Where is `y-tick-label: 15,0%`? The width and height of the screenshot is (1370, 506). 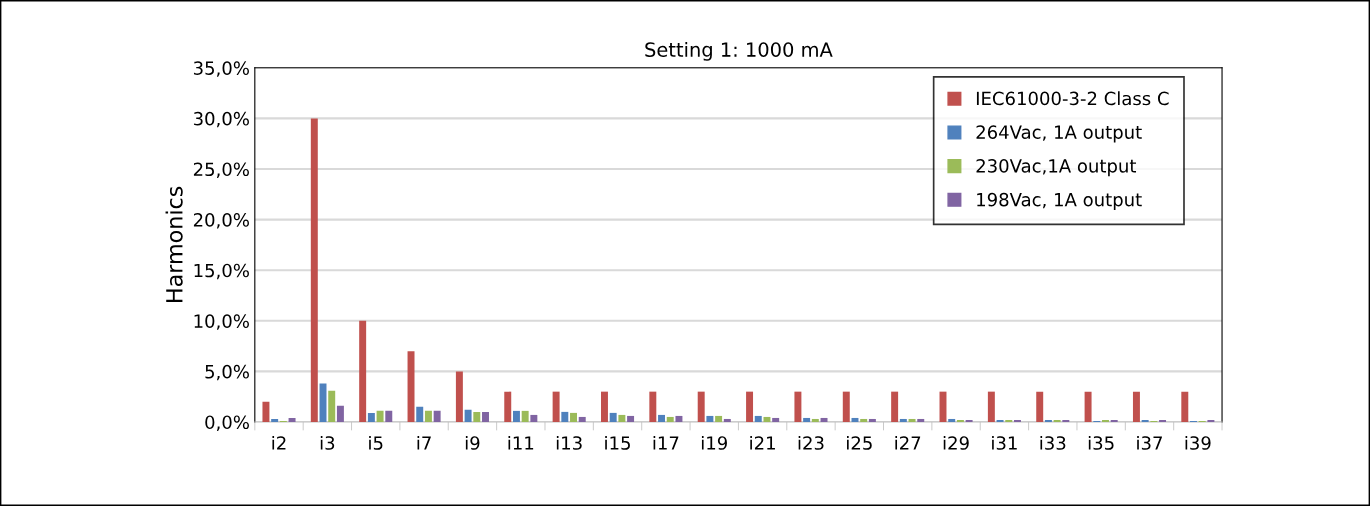
y-tick-label: 15,0% is located at coordinates (221, 271).